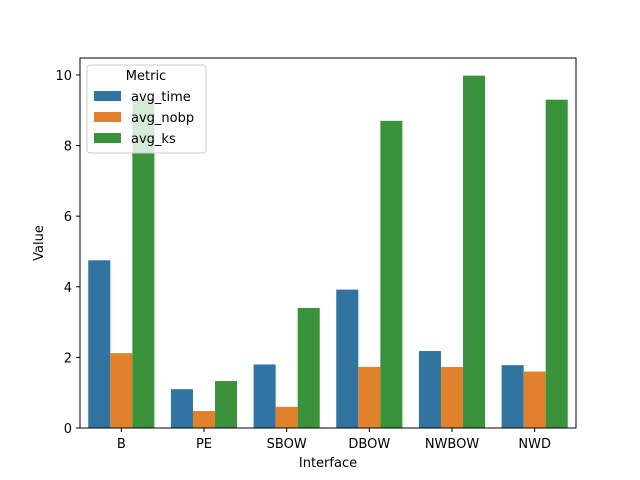 The image size is (640, 480). Describe the element at coordinates (107, 96) in the screenshot. I see `legend-swatch-avg_time` at that location.